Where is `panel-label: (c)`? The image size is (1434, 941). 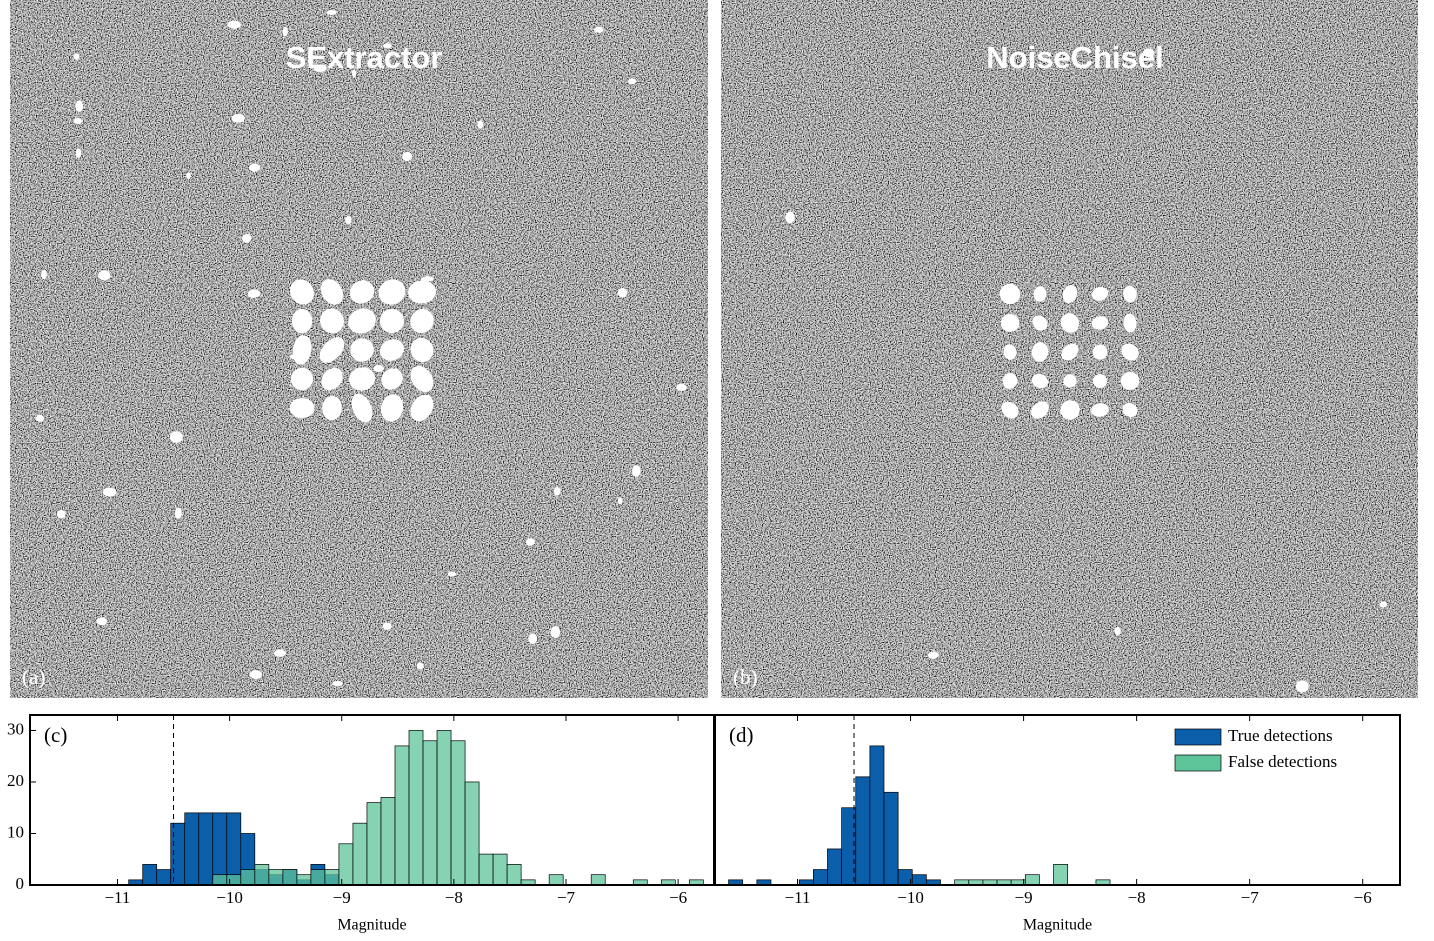
panel-label: (c) is located at coordinates (55, 735).